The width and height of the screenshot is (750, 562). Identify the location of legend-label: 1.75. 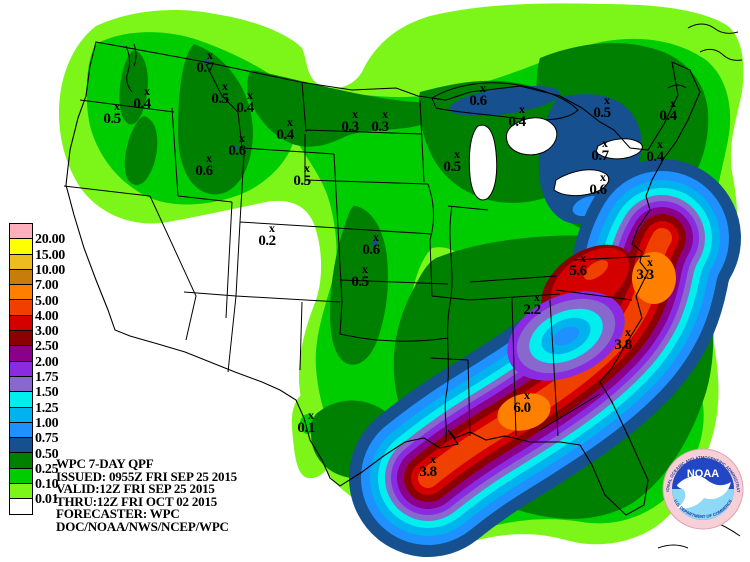
(47, 377).